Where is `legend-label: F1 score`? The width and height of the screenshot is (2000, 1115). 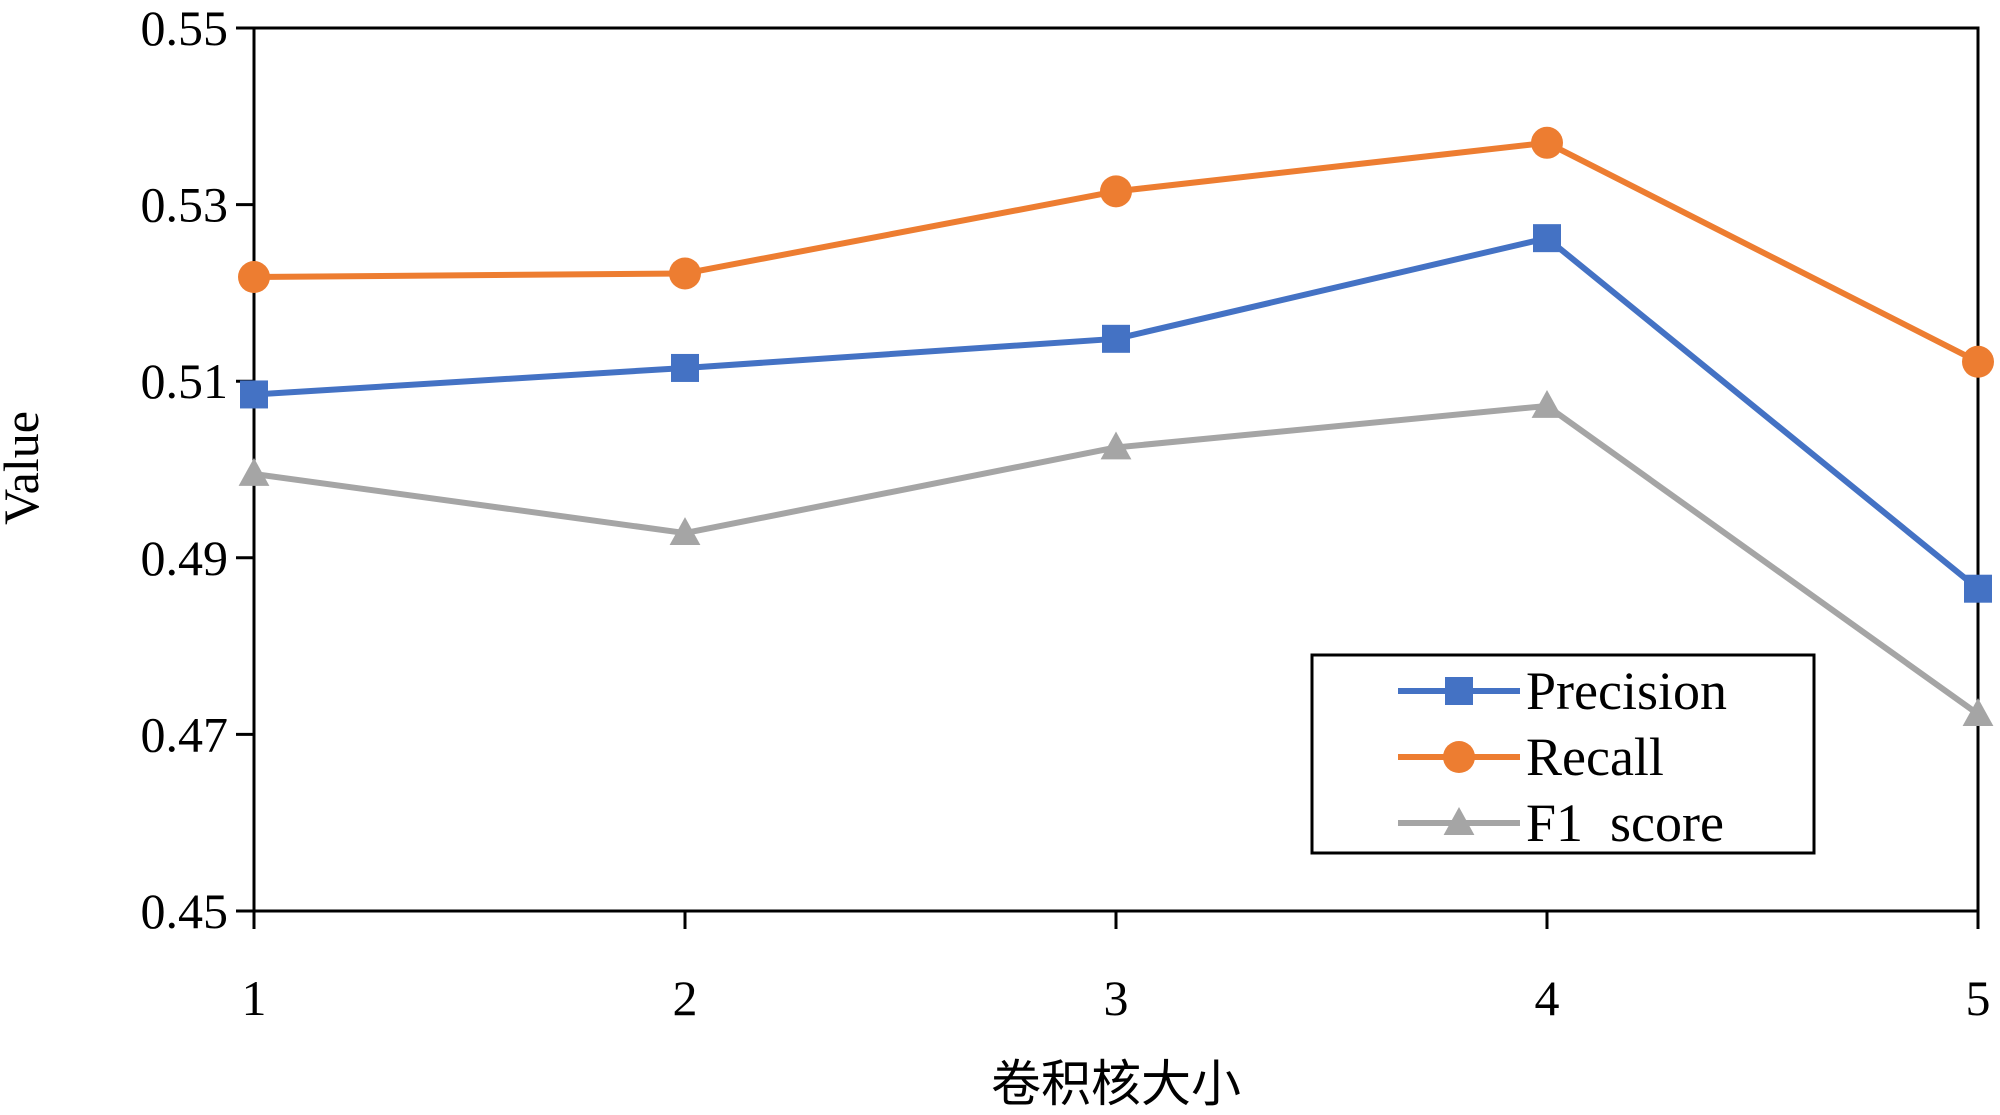 legend-label: F1 score is located at coordinates (1625, 823).